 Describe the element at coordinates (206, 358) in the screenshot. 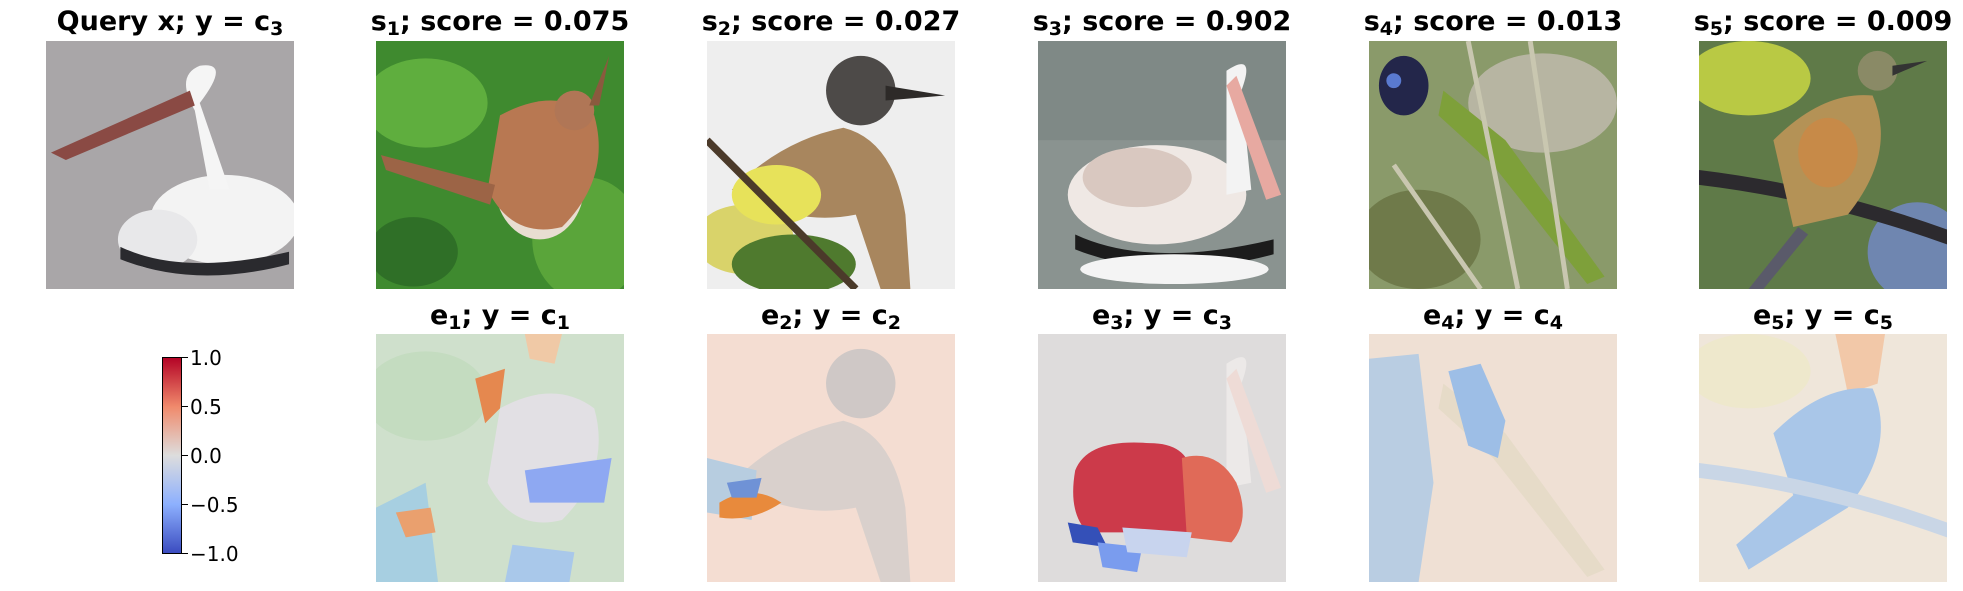

I see `colorbar-tick-label: 1.0` at that location.